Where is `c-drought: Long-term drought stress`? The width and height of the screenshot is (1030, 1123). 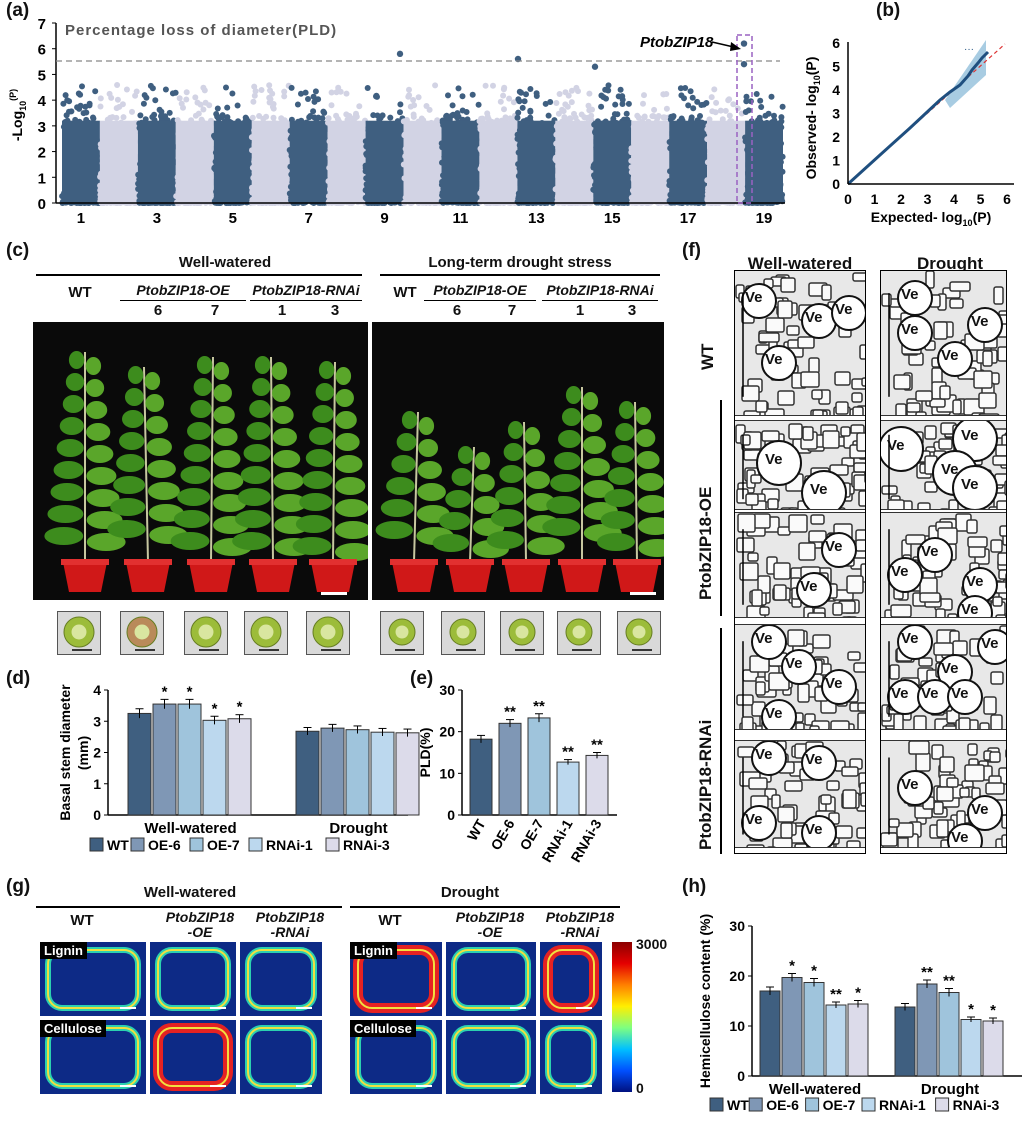
c-drought: Long-term drought stress is located at coordinates (520, 262).